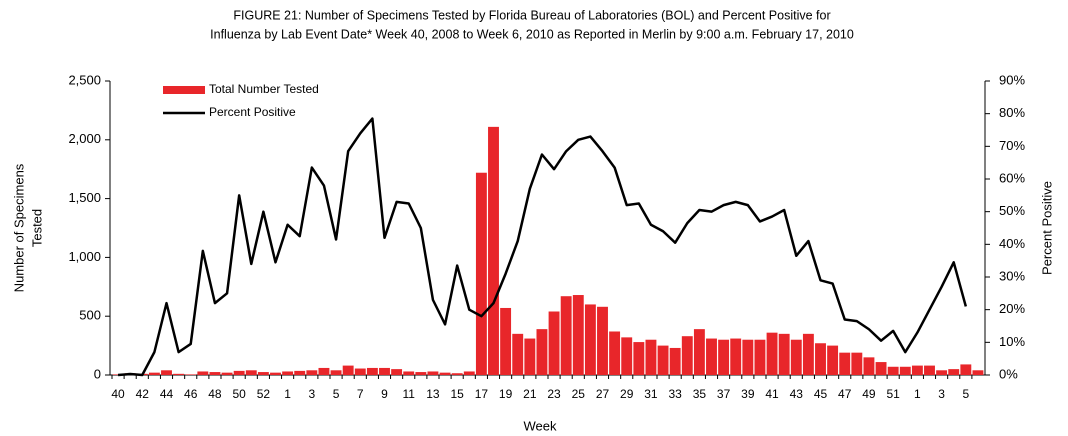 The image size is (1068, 436). Describe the element at coordinates (1008, 373) in the screenshot. I see `y2-tick-label: 0%` at that location.